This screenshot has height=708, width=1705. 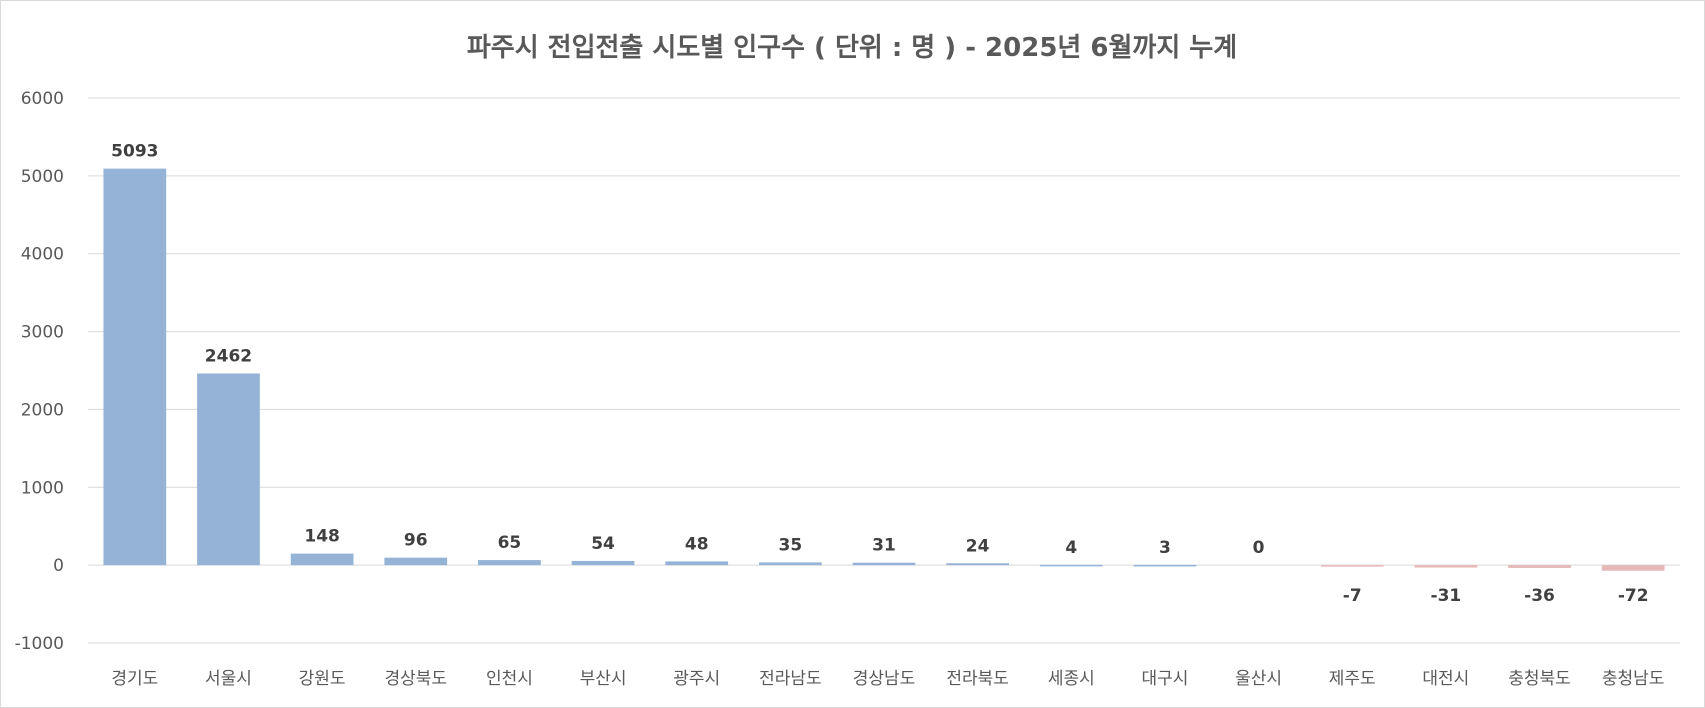 What do you see at coordinates (1445, 679) in the screenshot?
I see `x-tick-label: 대전시` at bounding box center [1445, 679].